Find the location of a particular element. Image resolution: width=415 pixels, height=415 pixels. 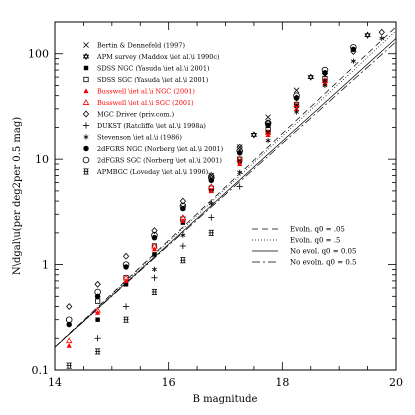

x-tick-label: 20 is located at coordinates (396, 382).